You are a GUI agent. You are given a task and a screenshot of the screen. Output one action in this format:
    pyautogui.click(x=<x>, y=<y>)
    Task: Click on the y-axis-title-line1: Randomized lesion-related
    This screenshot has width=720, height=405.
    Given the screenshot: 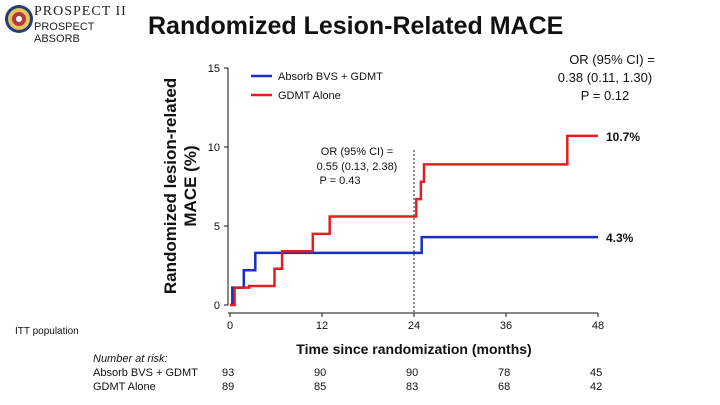 What is the action you would take?
    pyautogui.click(x=170, y=186)
    